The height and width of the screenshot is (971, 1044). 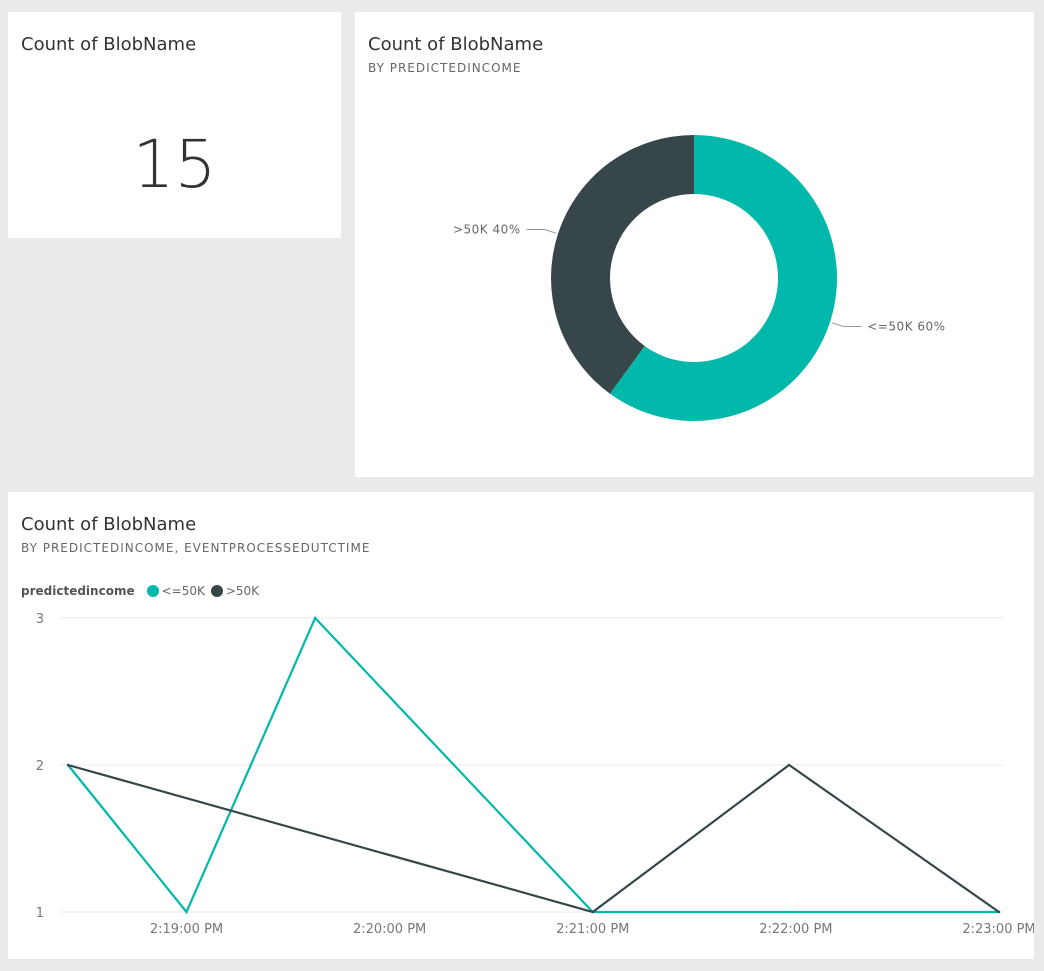 What do you see at coordinates (795, 929) in the screenshot?
I see `x-tick-label: 2:22:00 PM` at bounding box center [795, 929].